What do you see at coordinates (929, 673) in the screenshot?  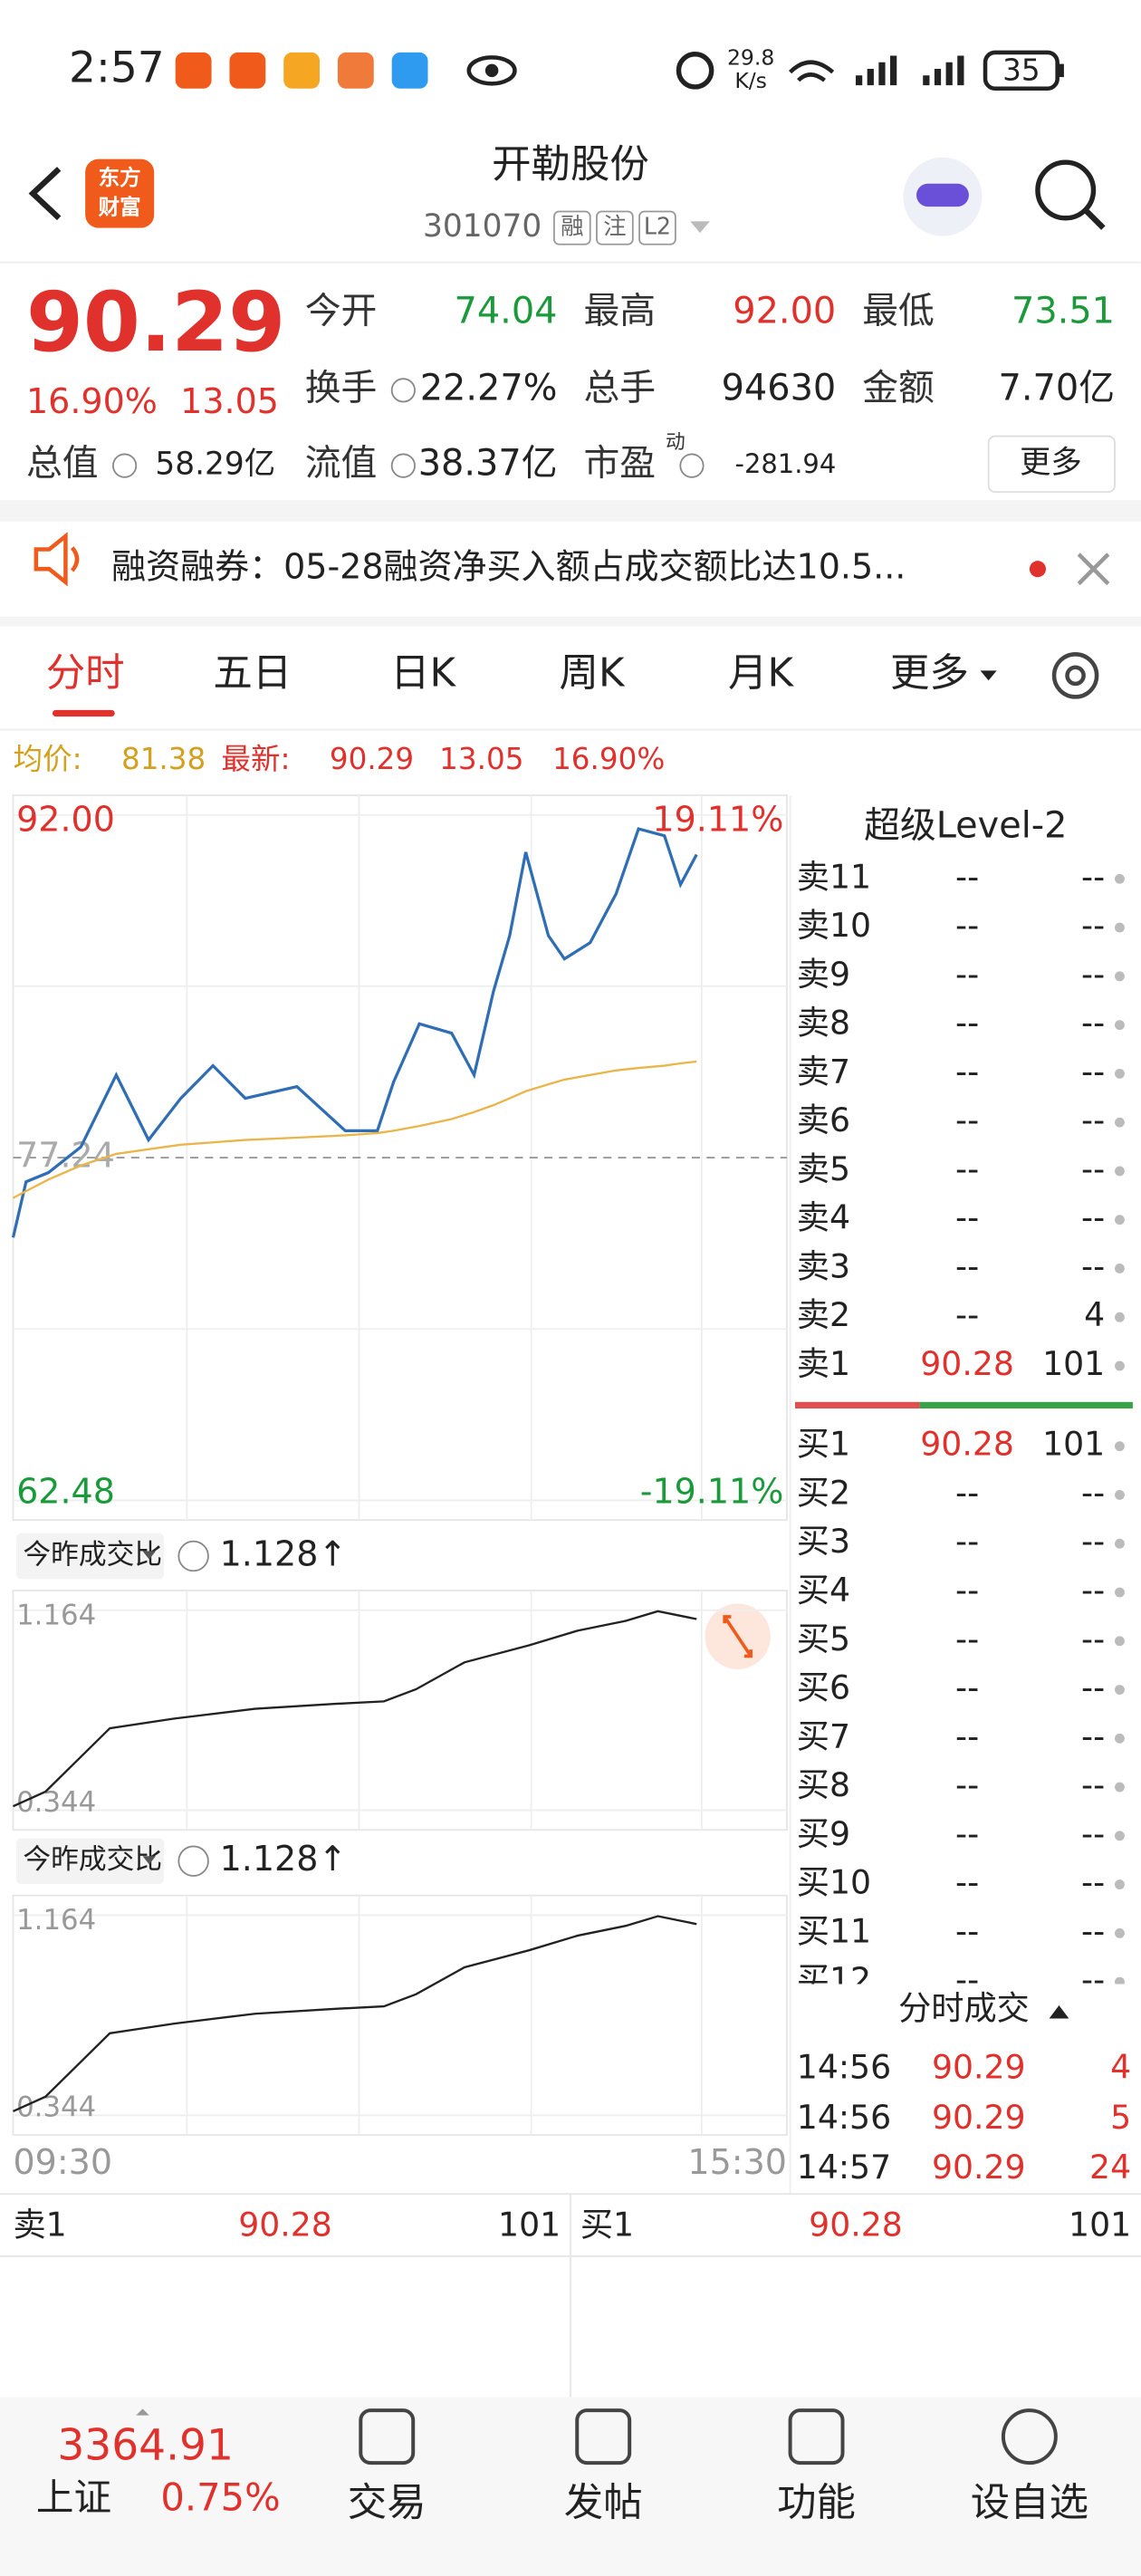 I see `tab: 更多` at bounding box center [929, 673].